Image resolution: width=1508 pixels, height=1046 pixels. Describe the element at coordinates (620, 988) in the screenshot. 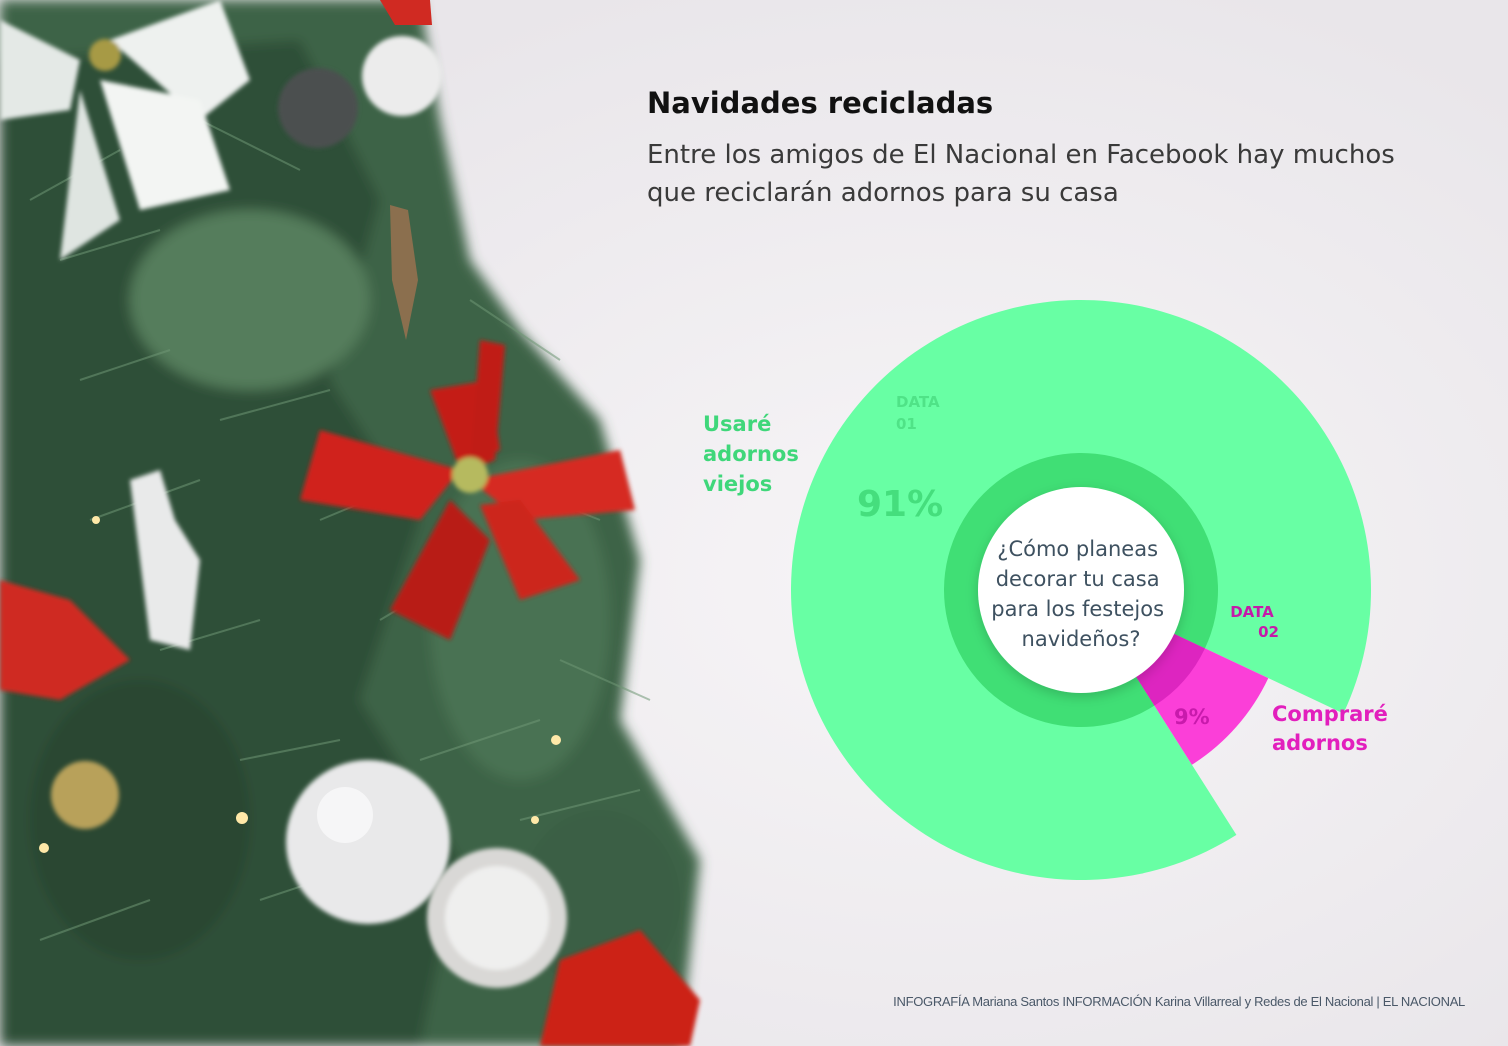

I see `red-poinsettia-bottom` at that location.